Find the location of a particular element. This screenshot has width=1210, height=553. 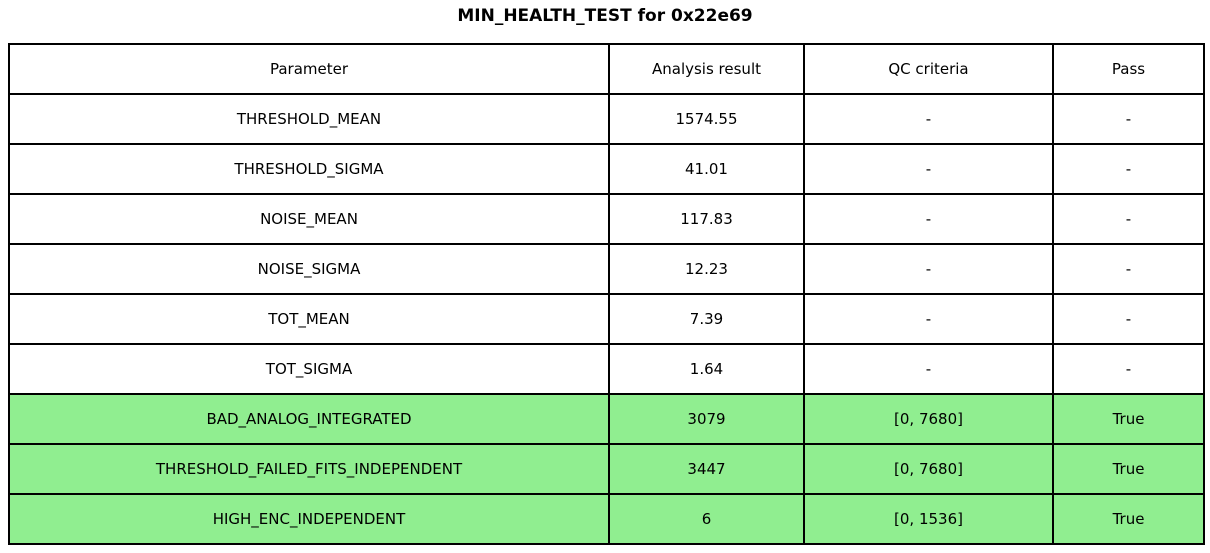

chart-title: MIN_HEALTH_TEST for 0x22e69 is located at coordinates (605, 16).